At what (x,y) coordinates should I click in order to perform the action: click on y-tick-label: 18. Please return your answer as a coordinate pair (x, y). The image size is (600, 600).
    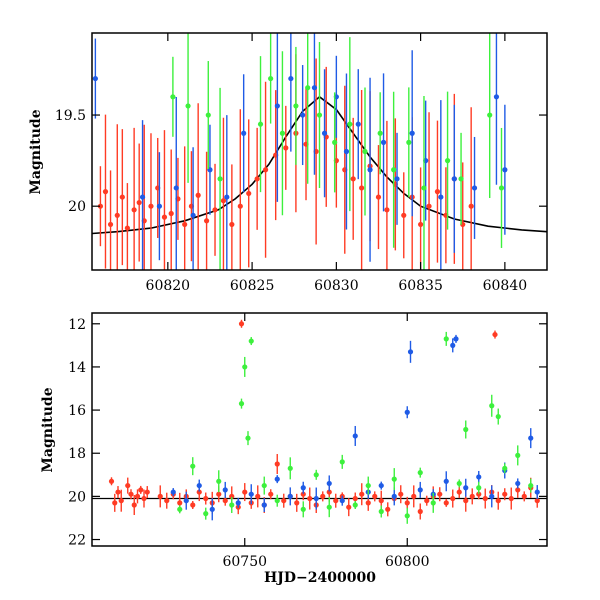
    Looking at the image, I should click on (77, 454).